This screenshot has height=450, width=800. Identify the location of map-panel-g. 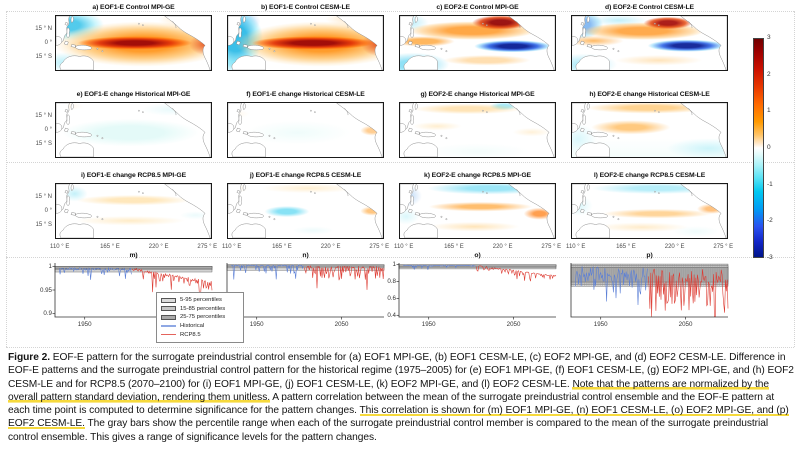
(477, 130).